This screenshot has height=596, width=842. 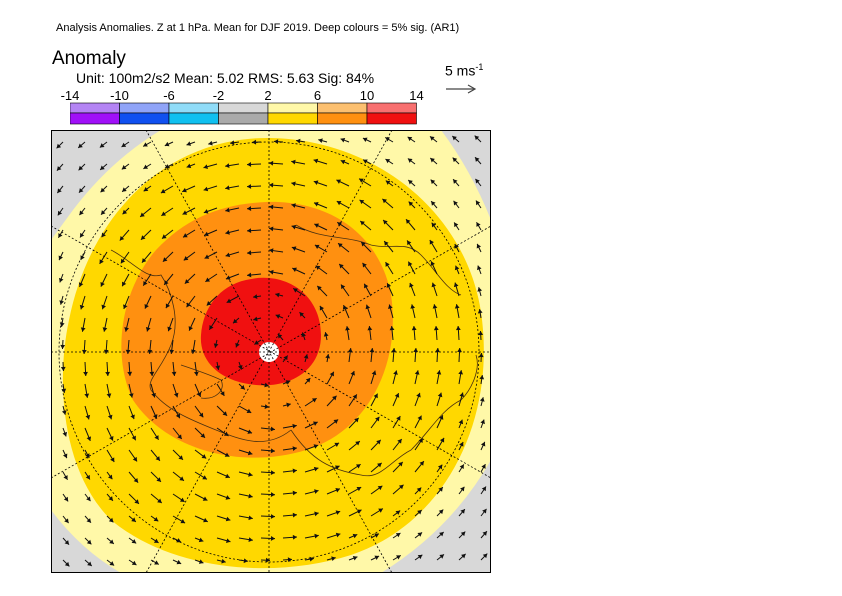 What do you see at coordinates (70, 95) in the screenshot?
I see `colorbar-tick-label: -14` at bounding box center [70, 95].